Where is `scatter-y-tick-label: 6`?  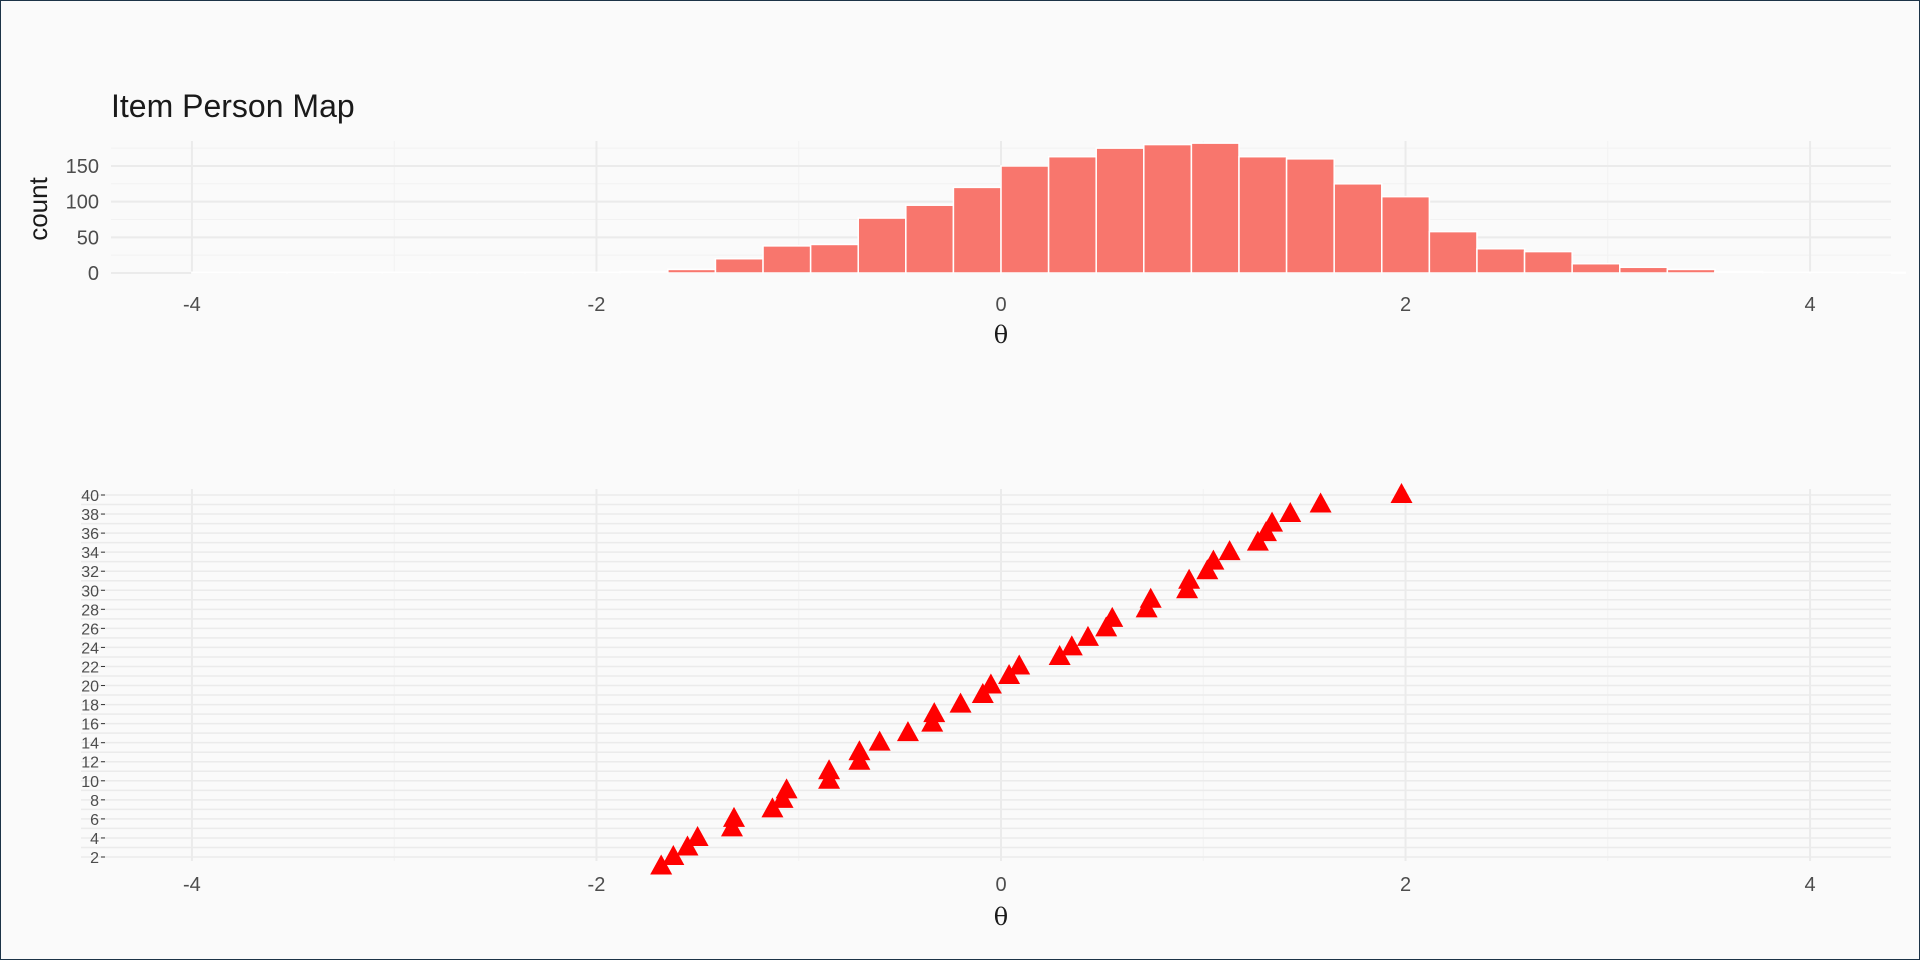 scatter-y-tick-label: 6 is located at coordinates (94, 820).